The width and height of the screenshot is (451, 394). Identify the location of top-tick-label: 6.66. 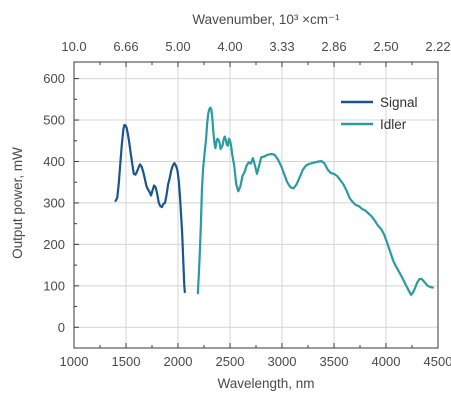
(125, 46).